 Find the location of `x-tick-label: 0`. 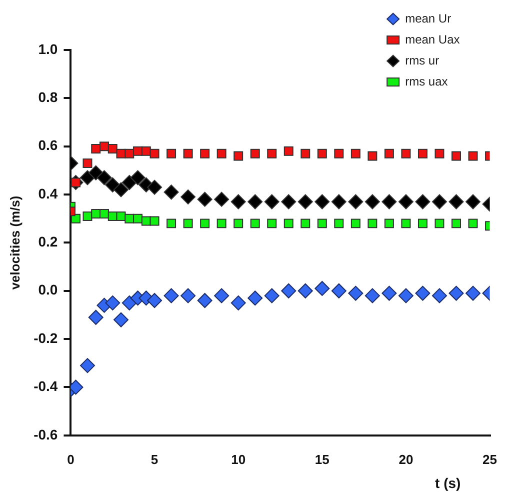

x-tick-label: 0 is located at coordinates (70, 459).